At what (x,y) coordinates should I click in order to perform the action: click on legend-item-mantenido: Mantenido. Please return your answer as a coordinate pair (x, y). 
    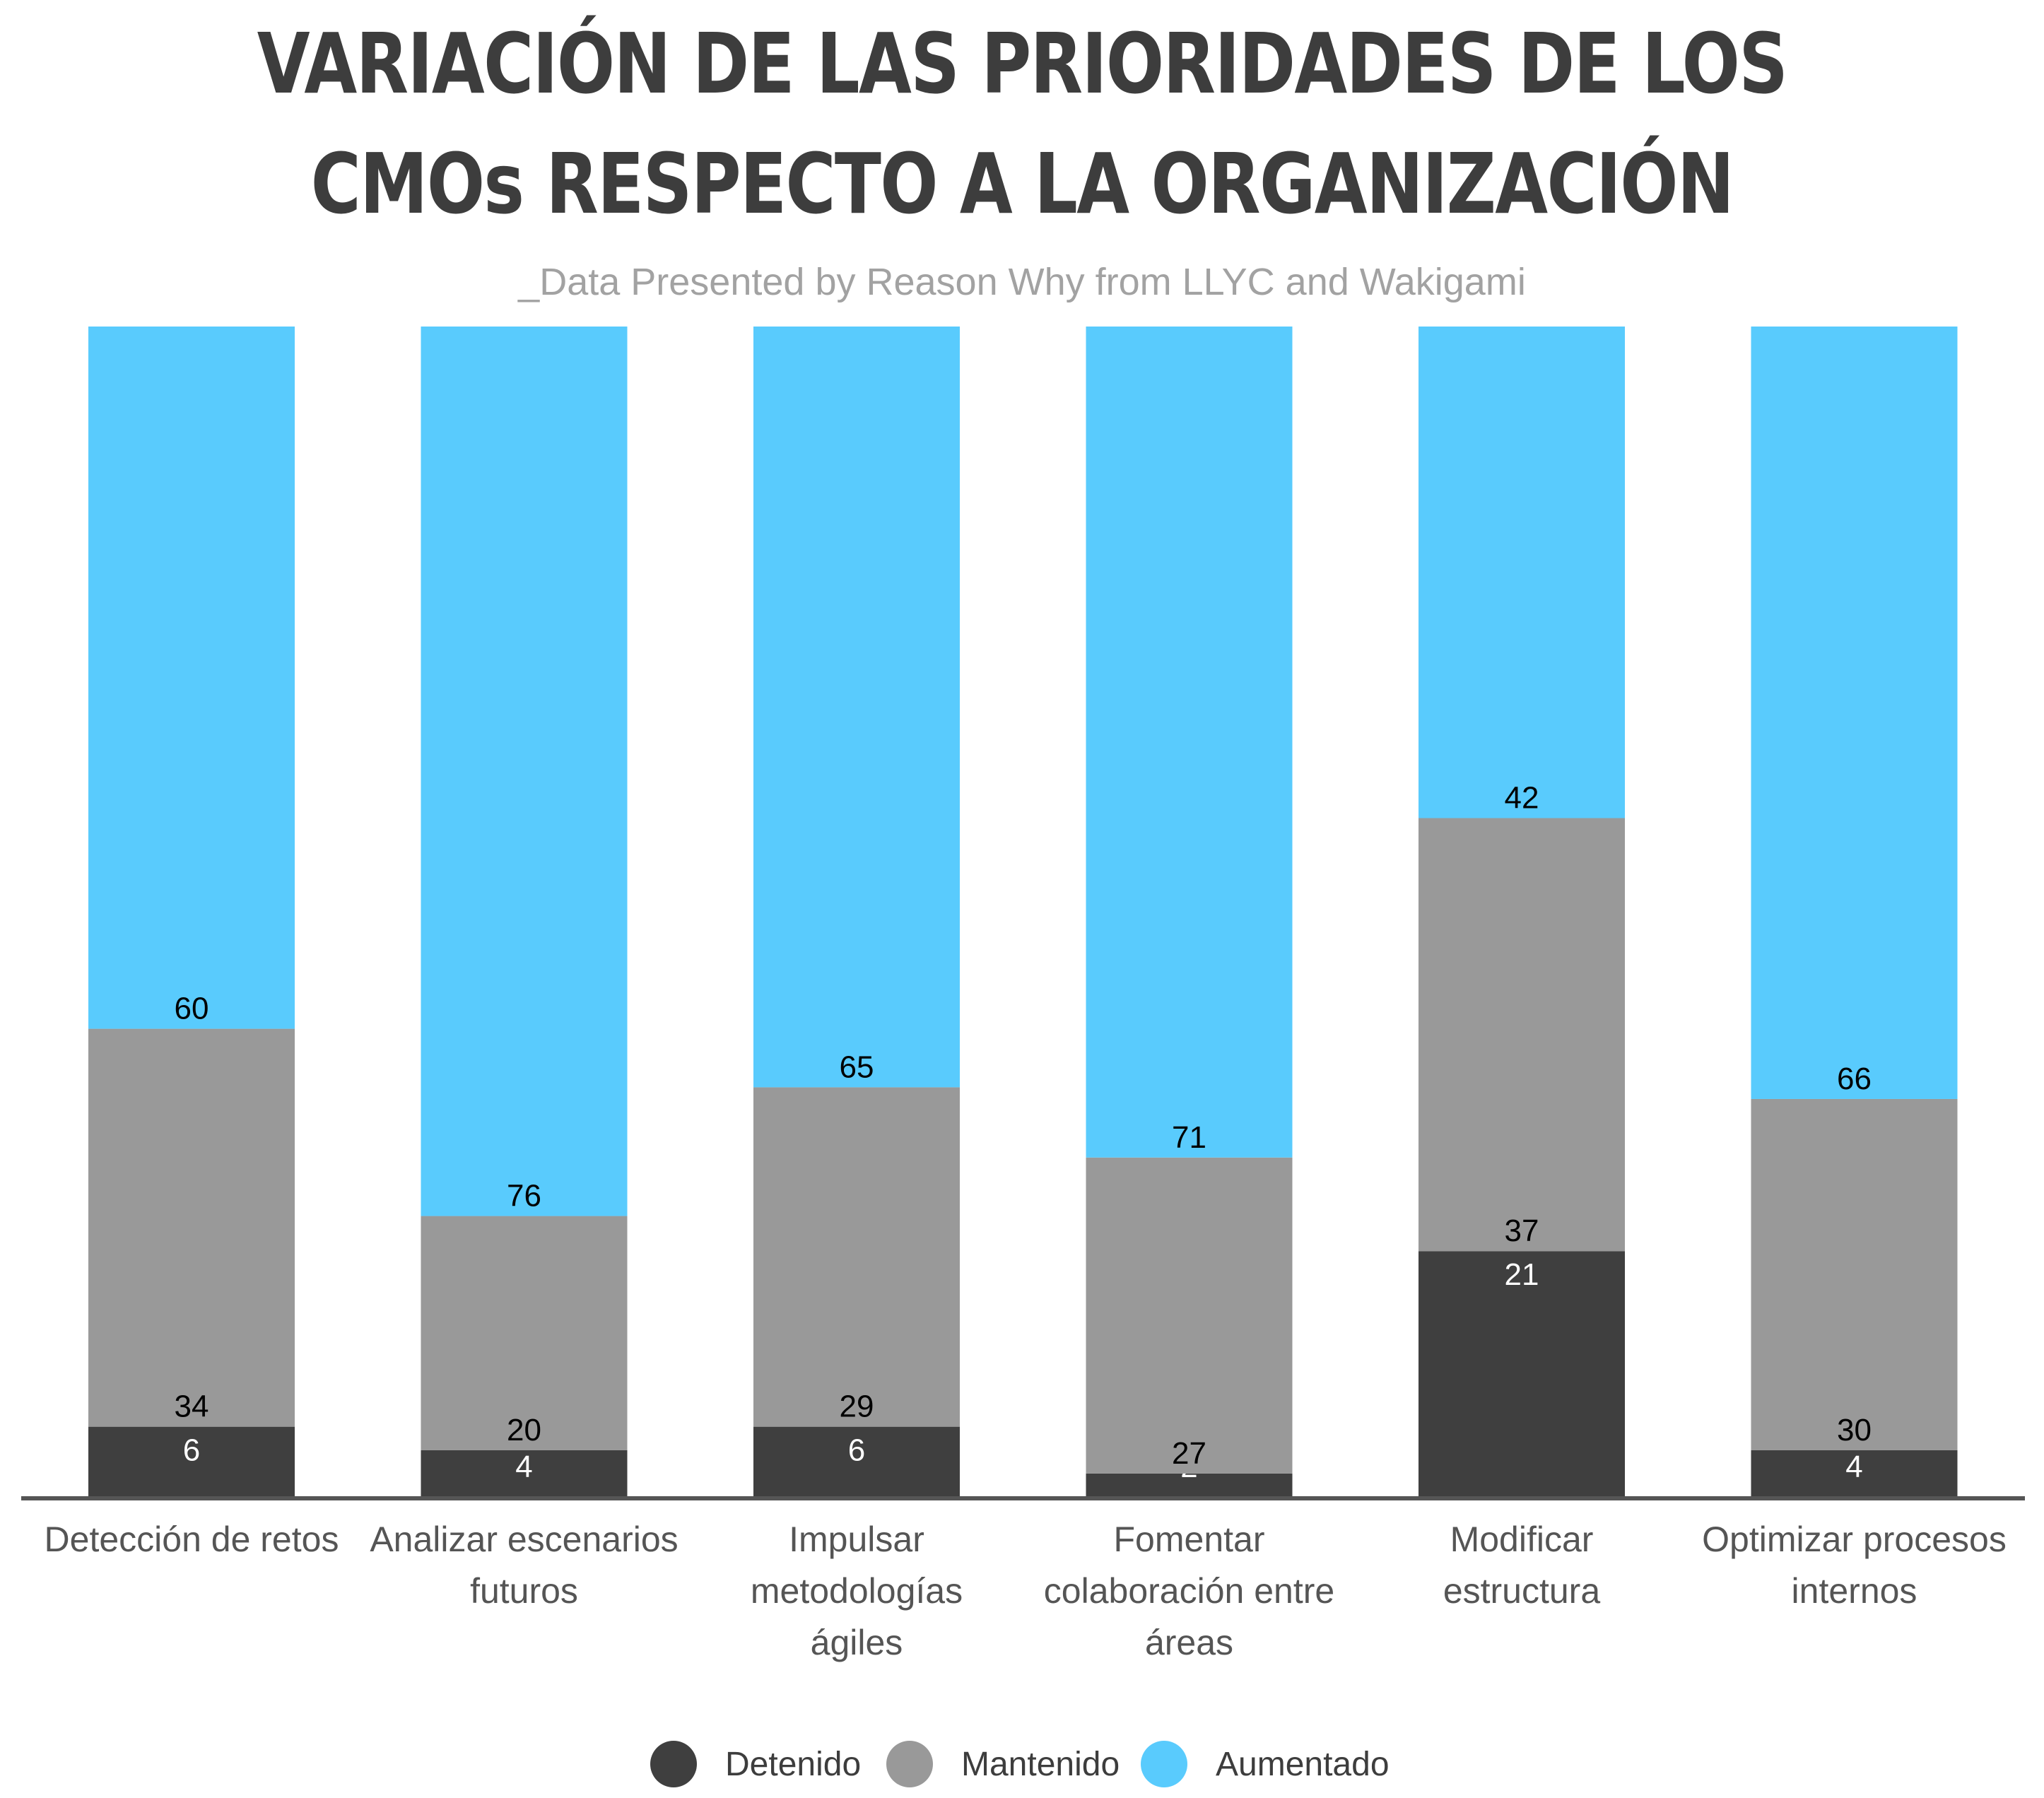
    Looking at the image, I should click on (1003, 1764).